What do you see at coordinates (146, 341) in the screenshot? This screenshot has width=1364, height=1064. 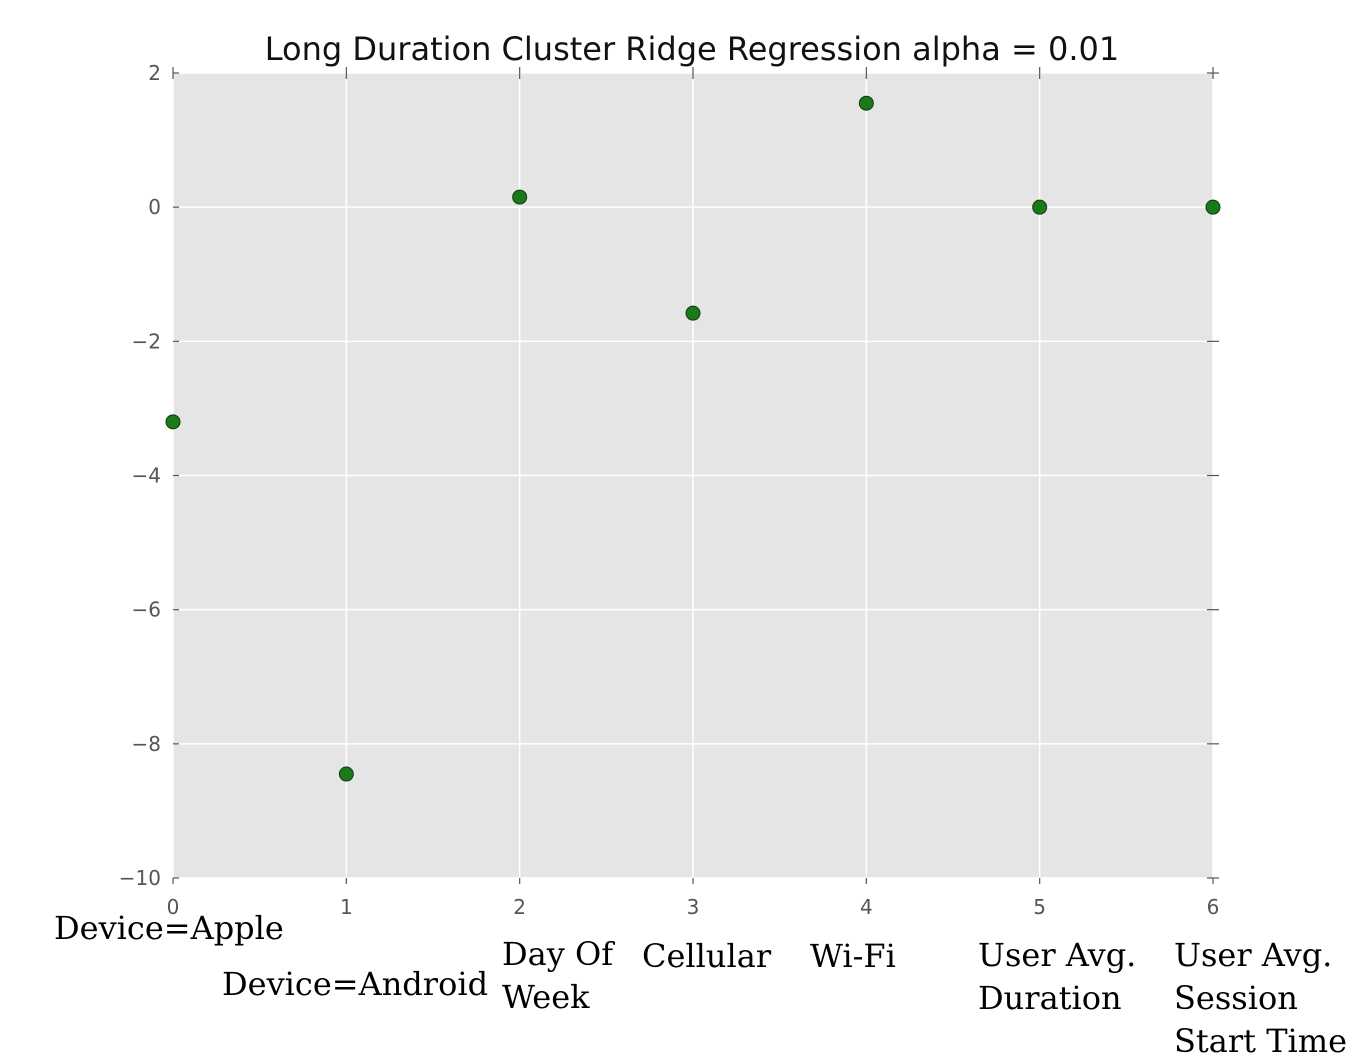 I see `y-tick-label-4: −2` at bounding box center [146, 341].